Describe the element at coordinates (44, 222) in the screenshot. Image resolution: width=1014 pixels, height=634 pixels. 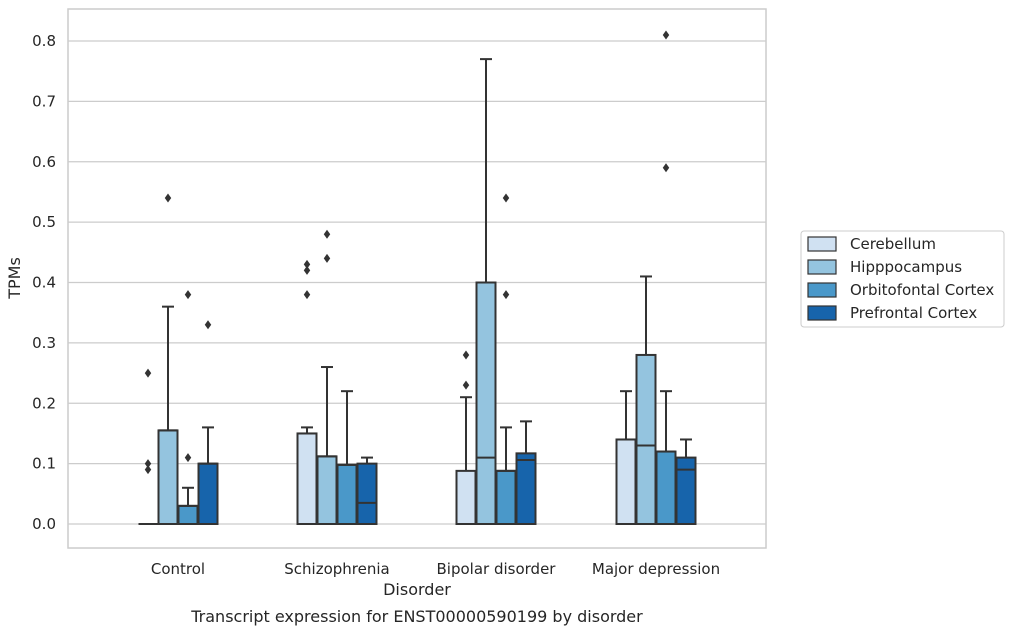
I see `y-tick-label: 0.5` at that location.